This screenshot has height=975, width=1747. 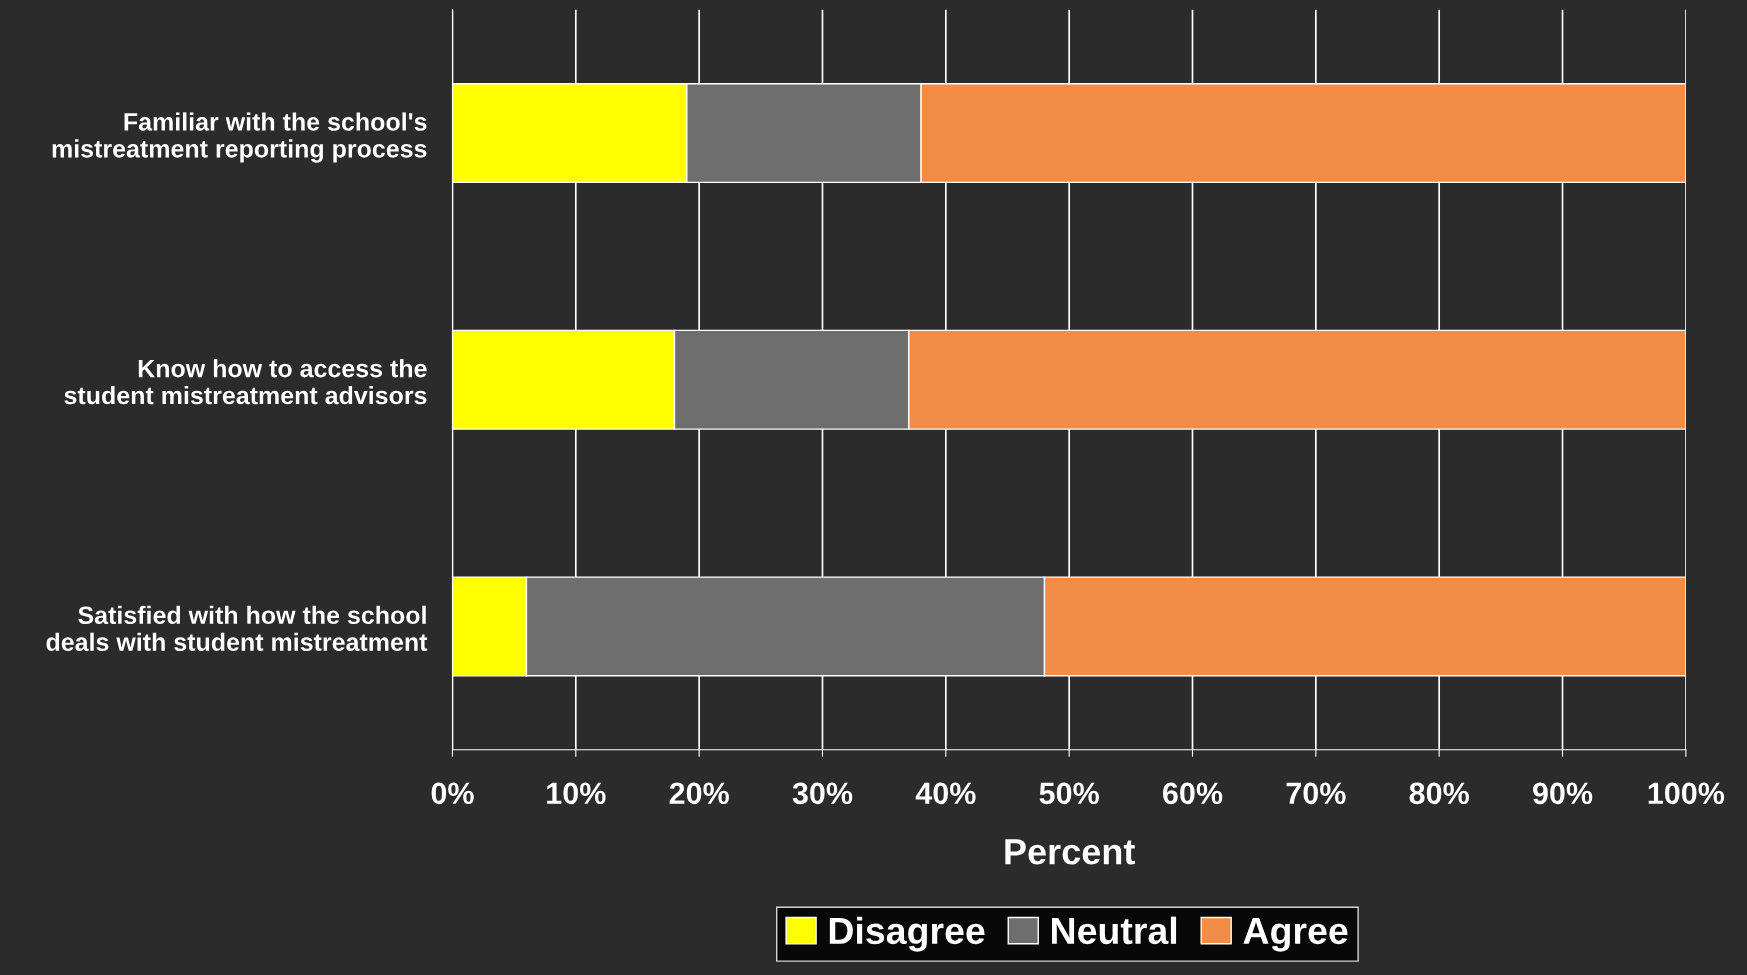 I want to click on y-tick-label: Know how to access the student mistreatment advisors, so click(x=245, y=382).